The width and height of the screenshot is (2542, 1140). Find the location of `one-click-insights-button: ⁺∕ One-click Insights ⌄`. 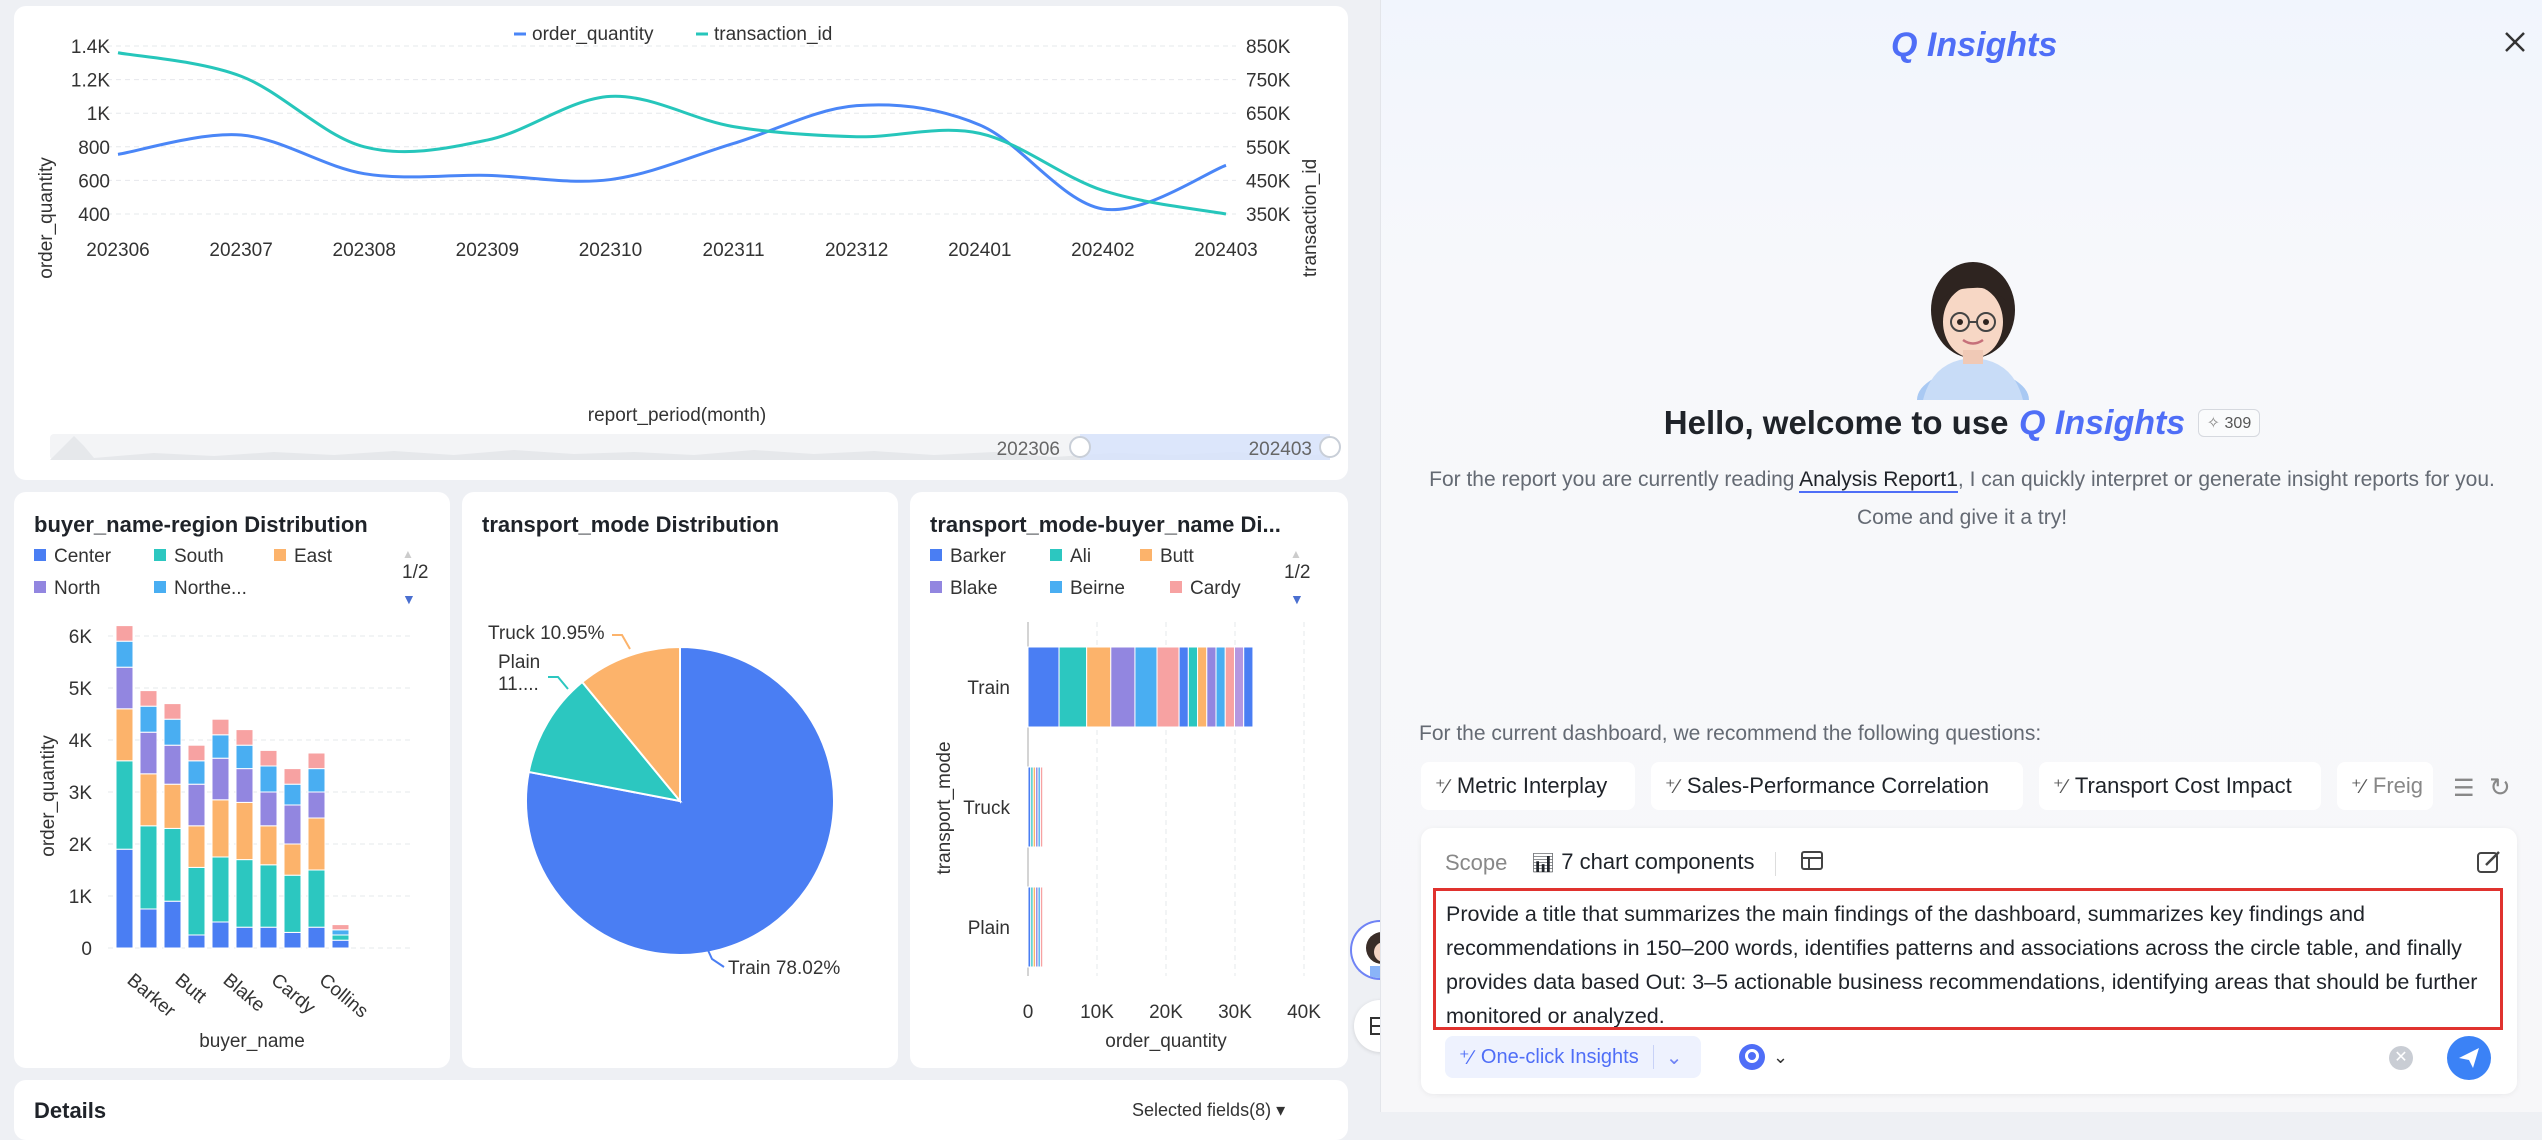

one-click-insights-button: ⁺∕ One-click Insights ⌄ is located at coordinates (1573, 1057).